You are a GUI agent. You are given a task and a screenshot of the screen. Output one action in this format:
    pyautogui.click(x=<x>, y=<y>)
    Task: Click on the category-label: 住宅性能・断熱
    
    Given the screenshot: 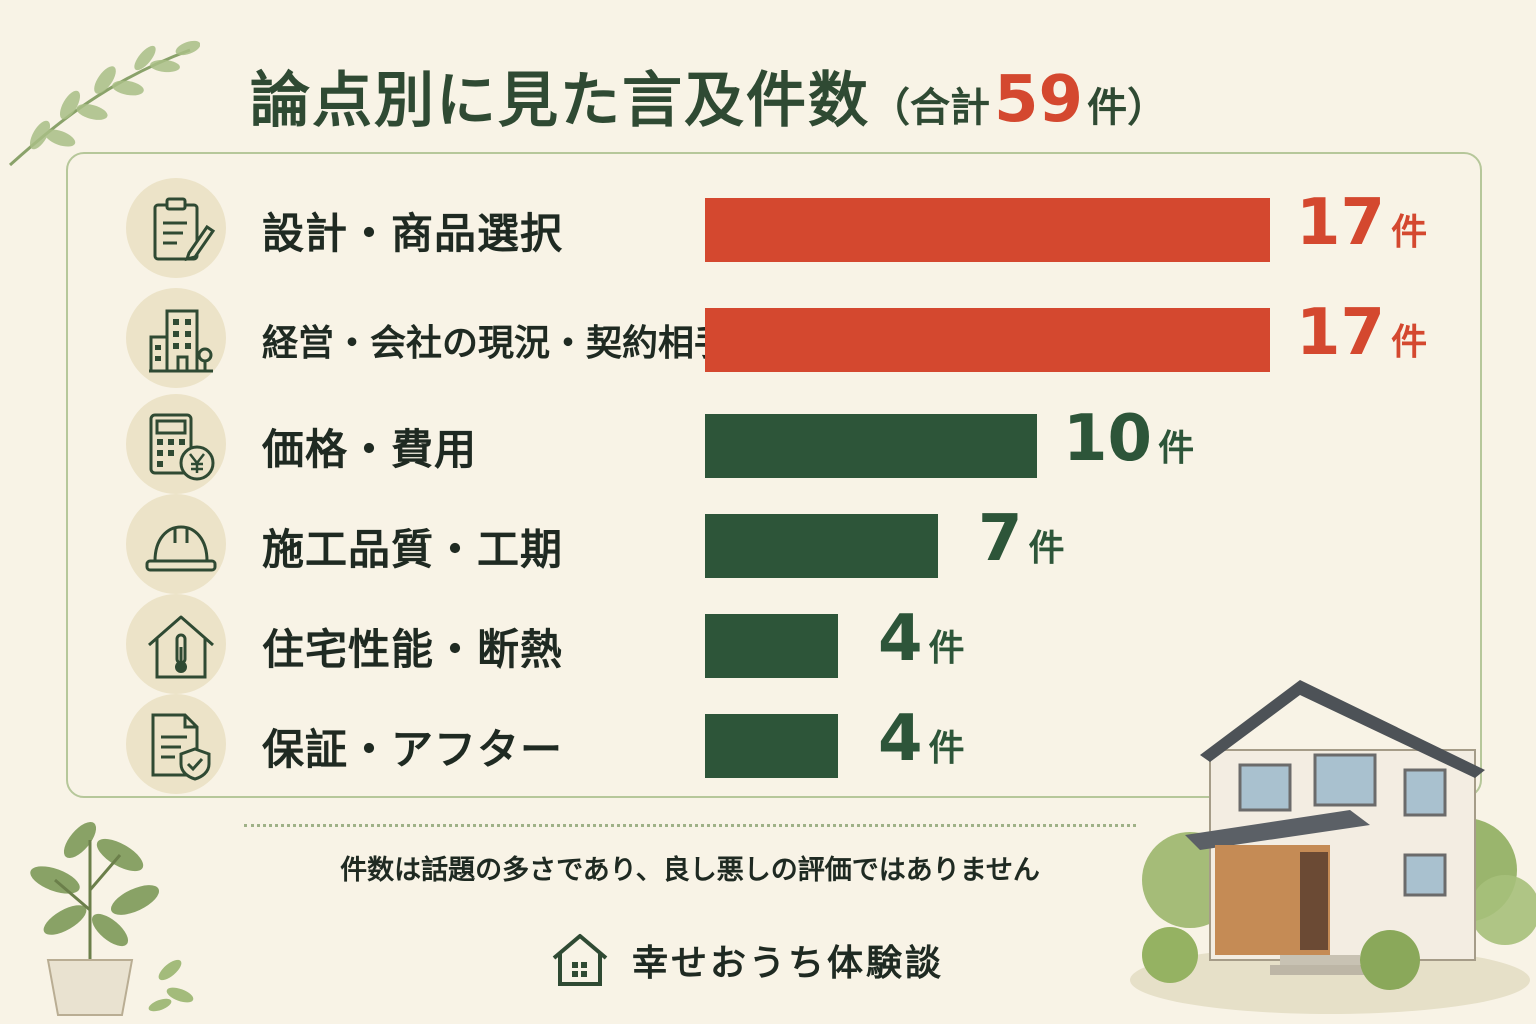 What is the action you would take?
    pyautogui.click(x=413, y=649)
    